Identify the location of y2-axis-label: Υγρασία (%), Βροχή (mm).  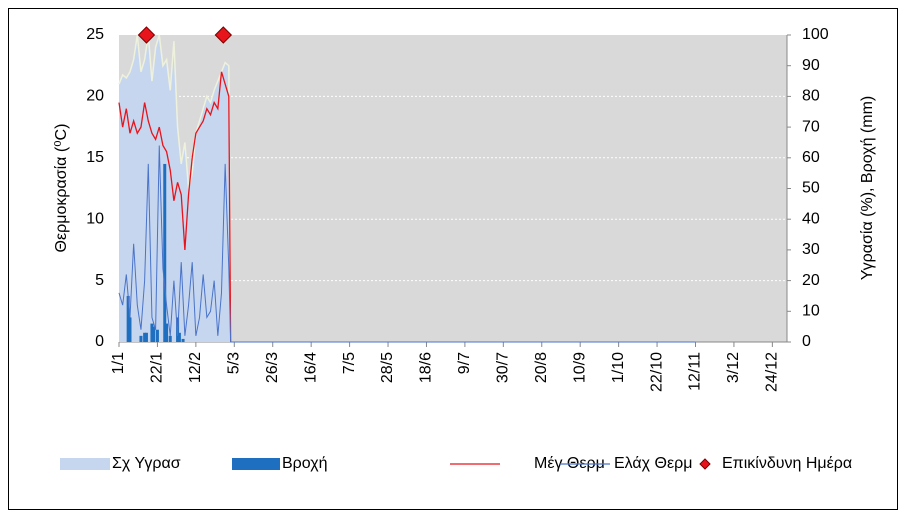
(867, 188).